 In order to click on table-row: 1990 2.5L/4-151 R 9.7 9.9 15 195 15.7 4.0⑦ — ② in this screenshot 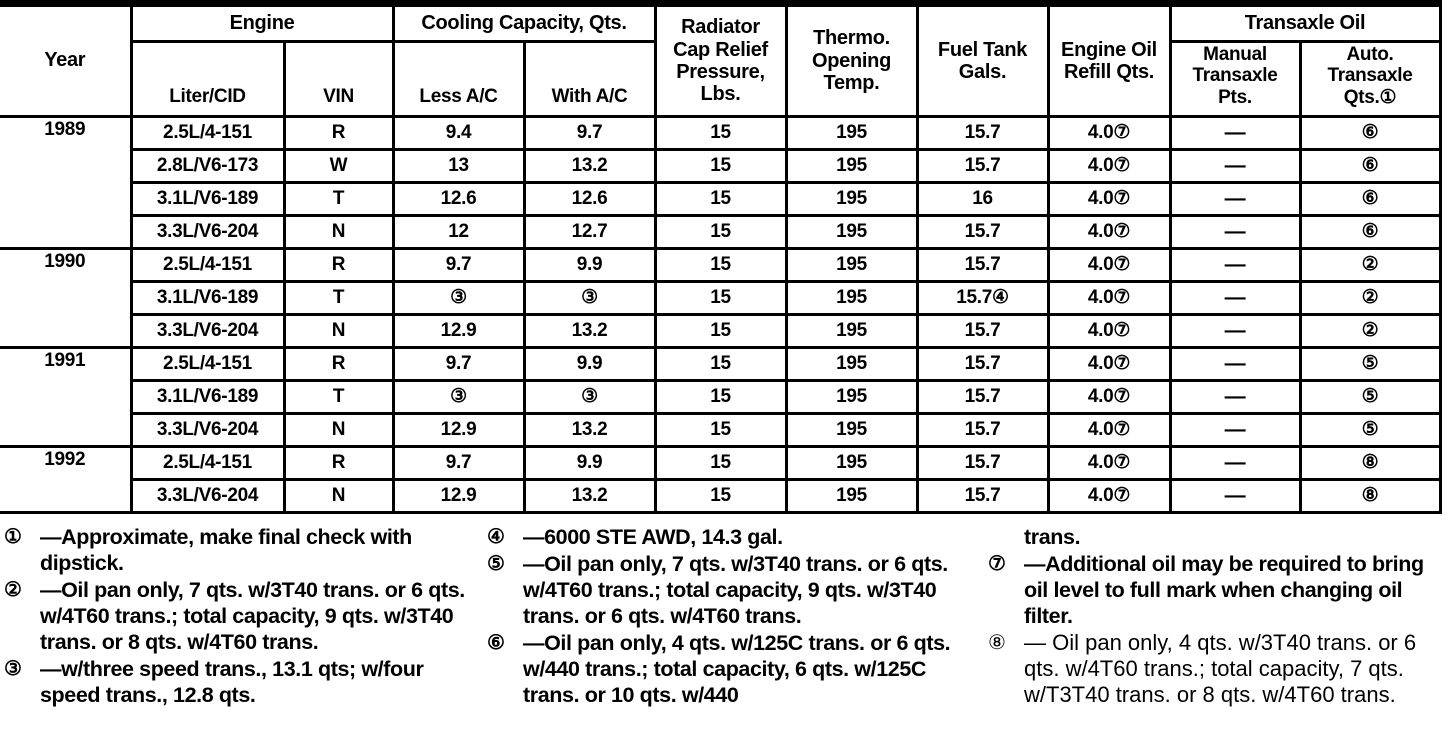, I will do `click(721, 297)`.